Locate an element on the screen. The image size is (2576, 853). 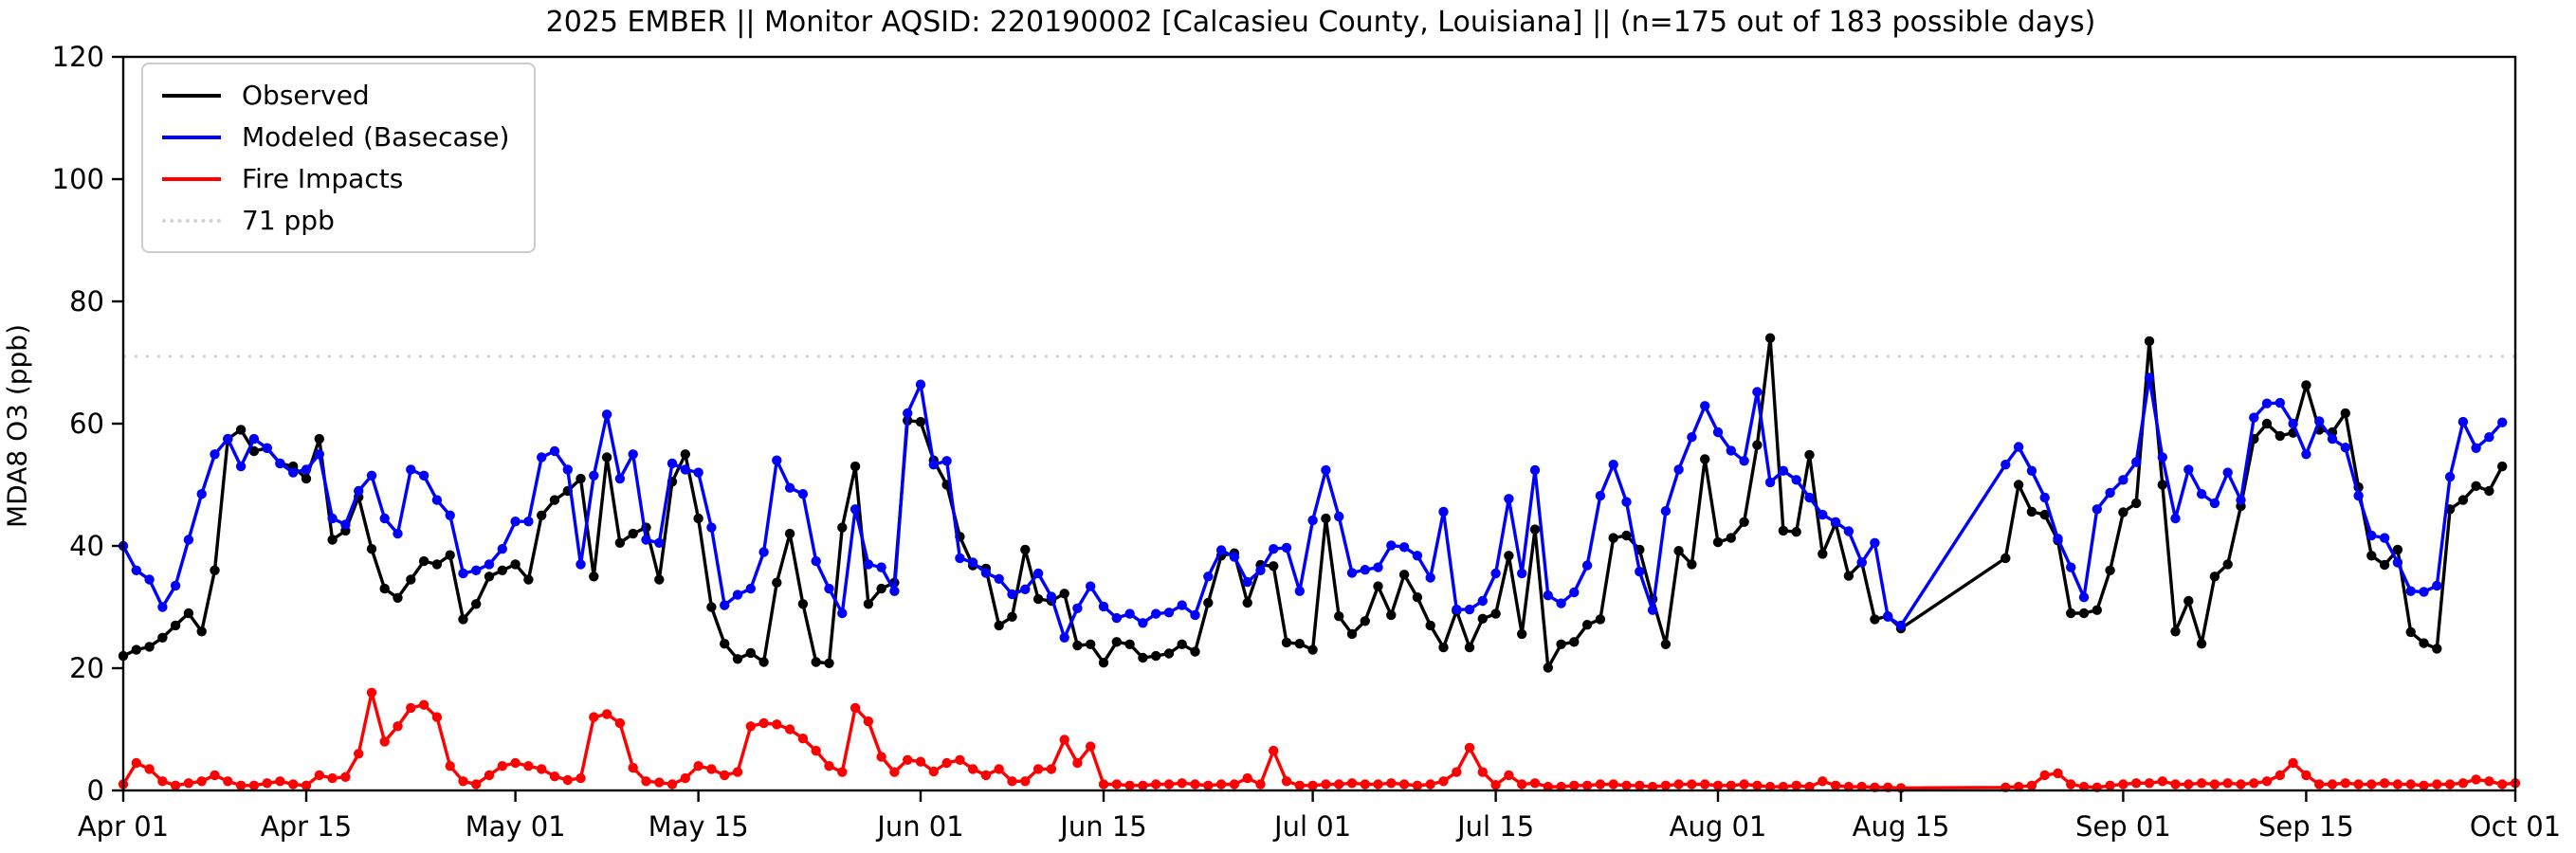
fire-line-icon is located at coordinates (191, 178).